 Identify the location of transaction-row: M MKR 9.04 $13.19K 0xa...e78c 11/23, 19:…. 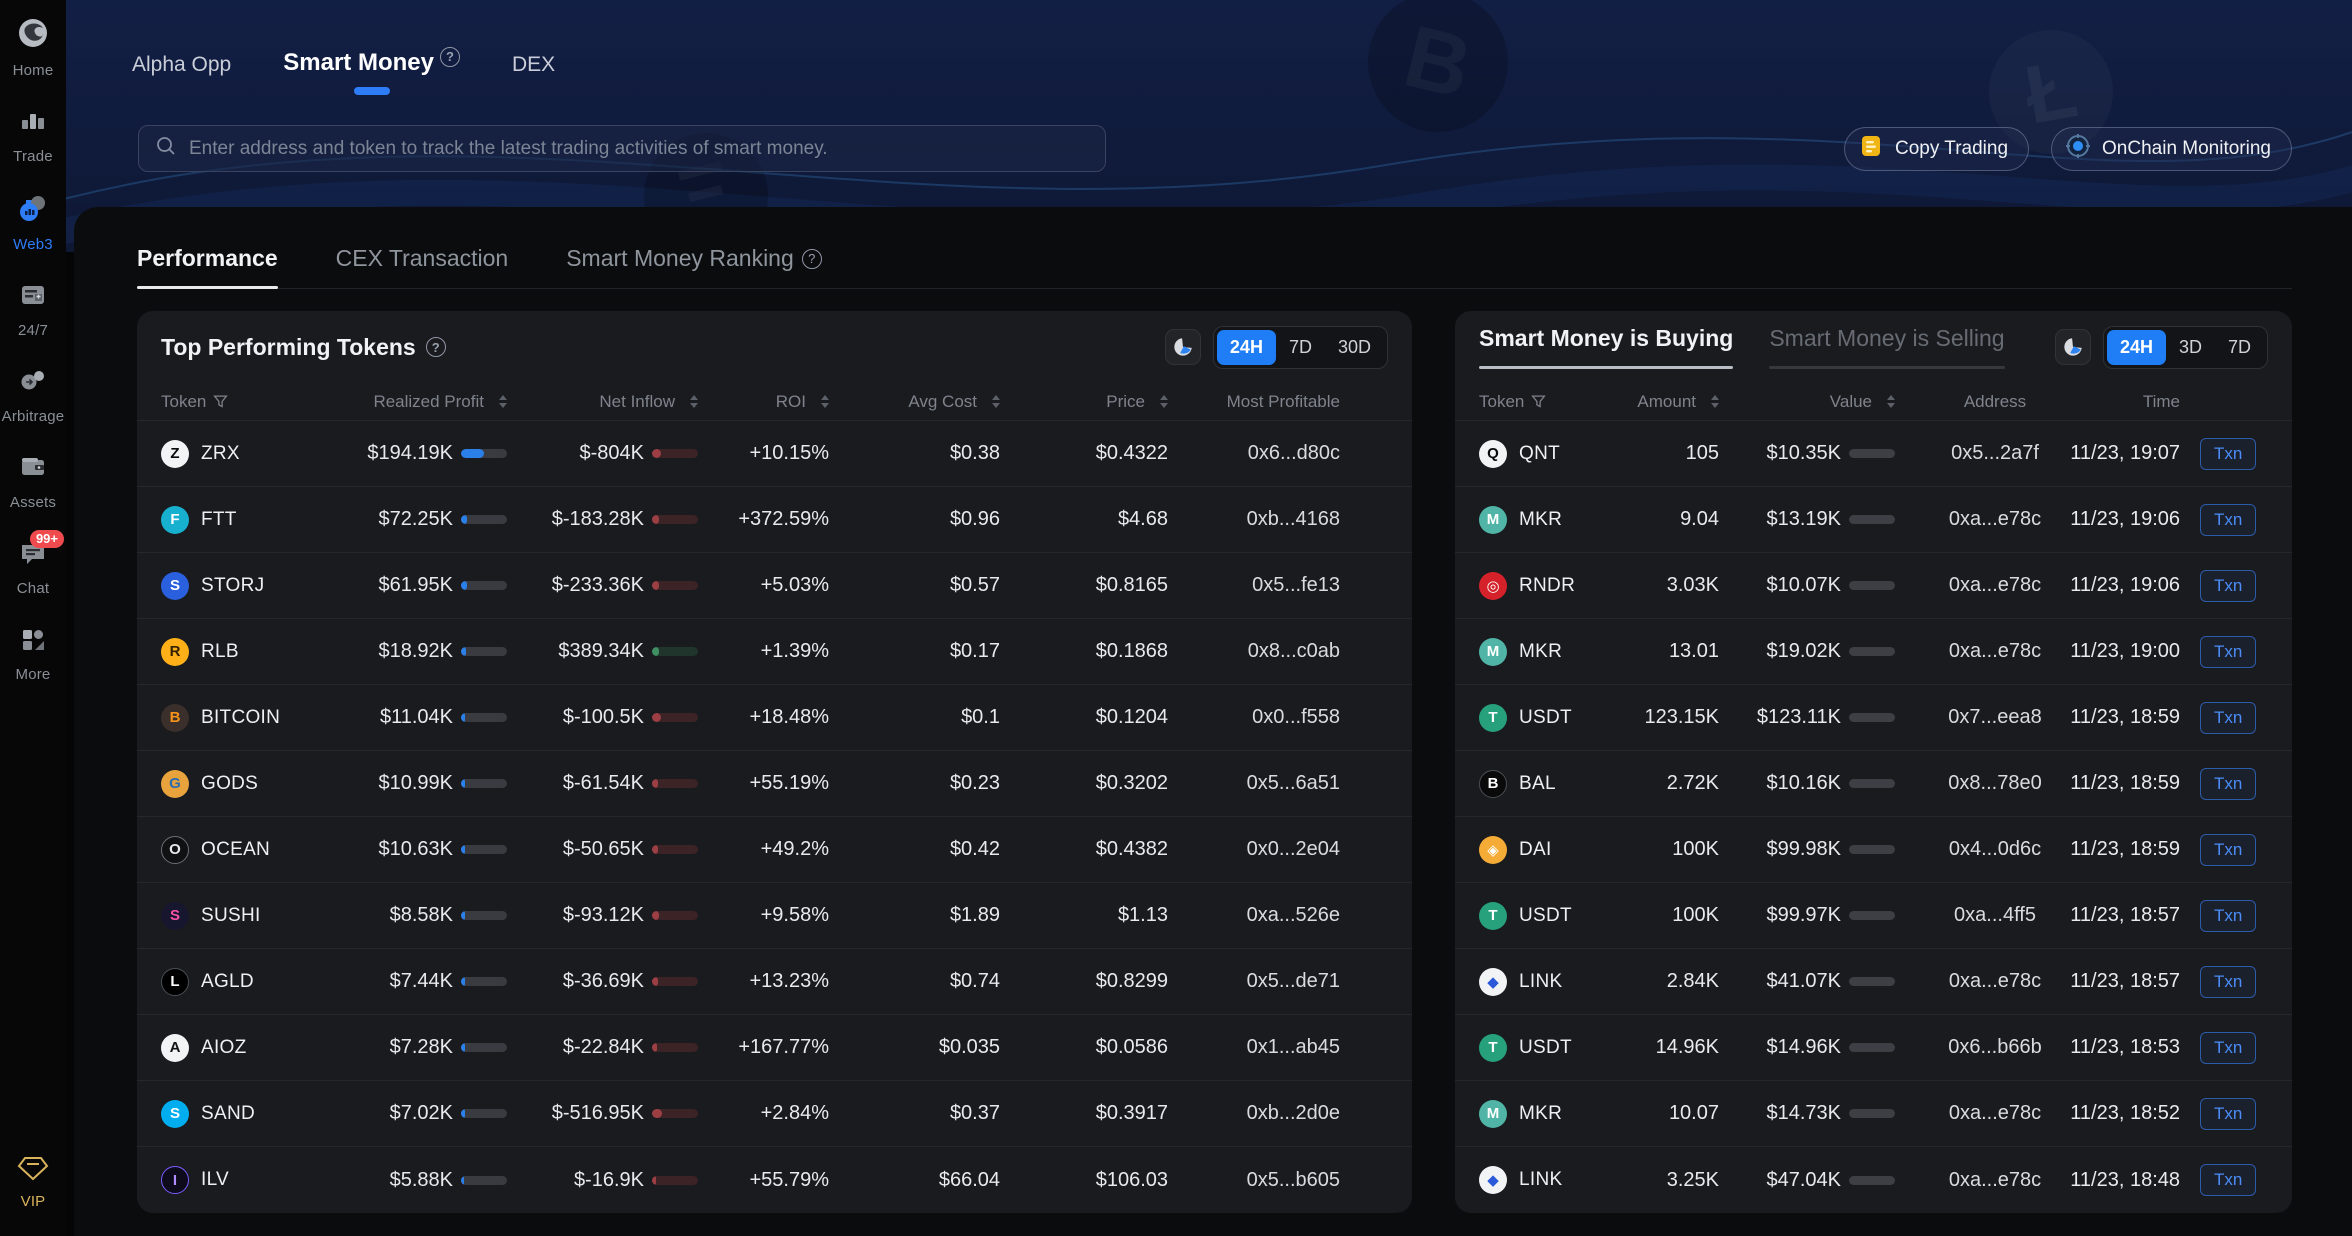
(1873, 520).